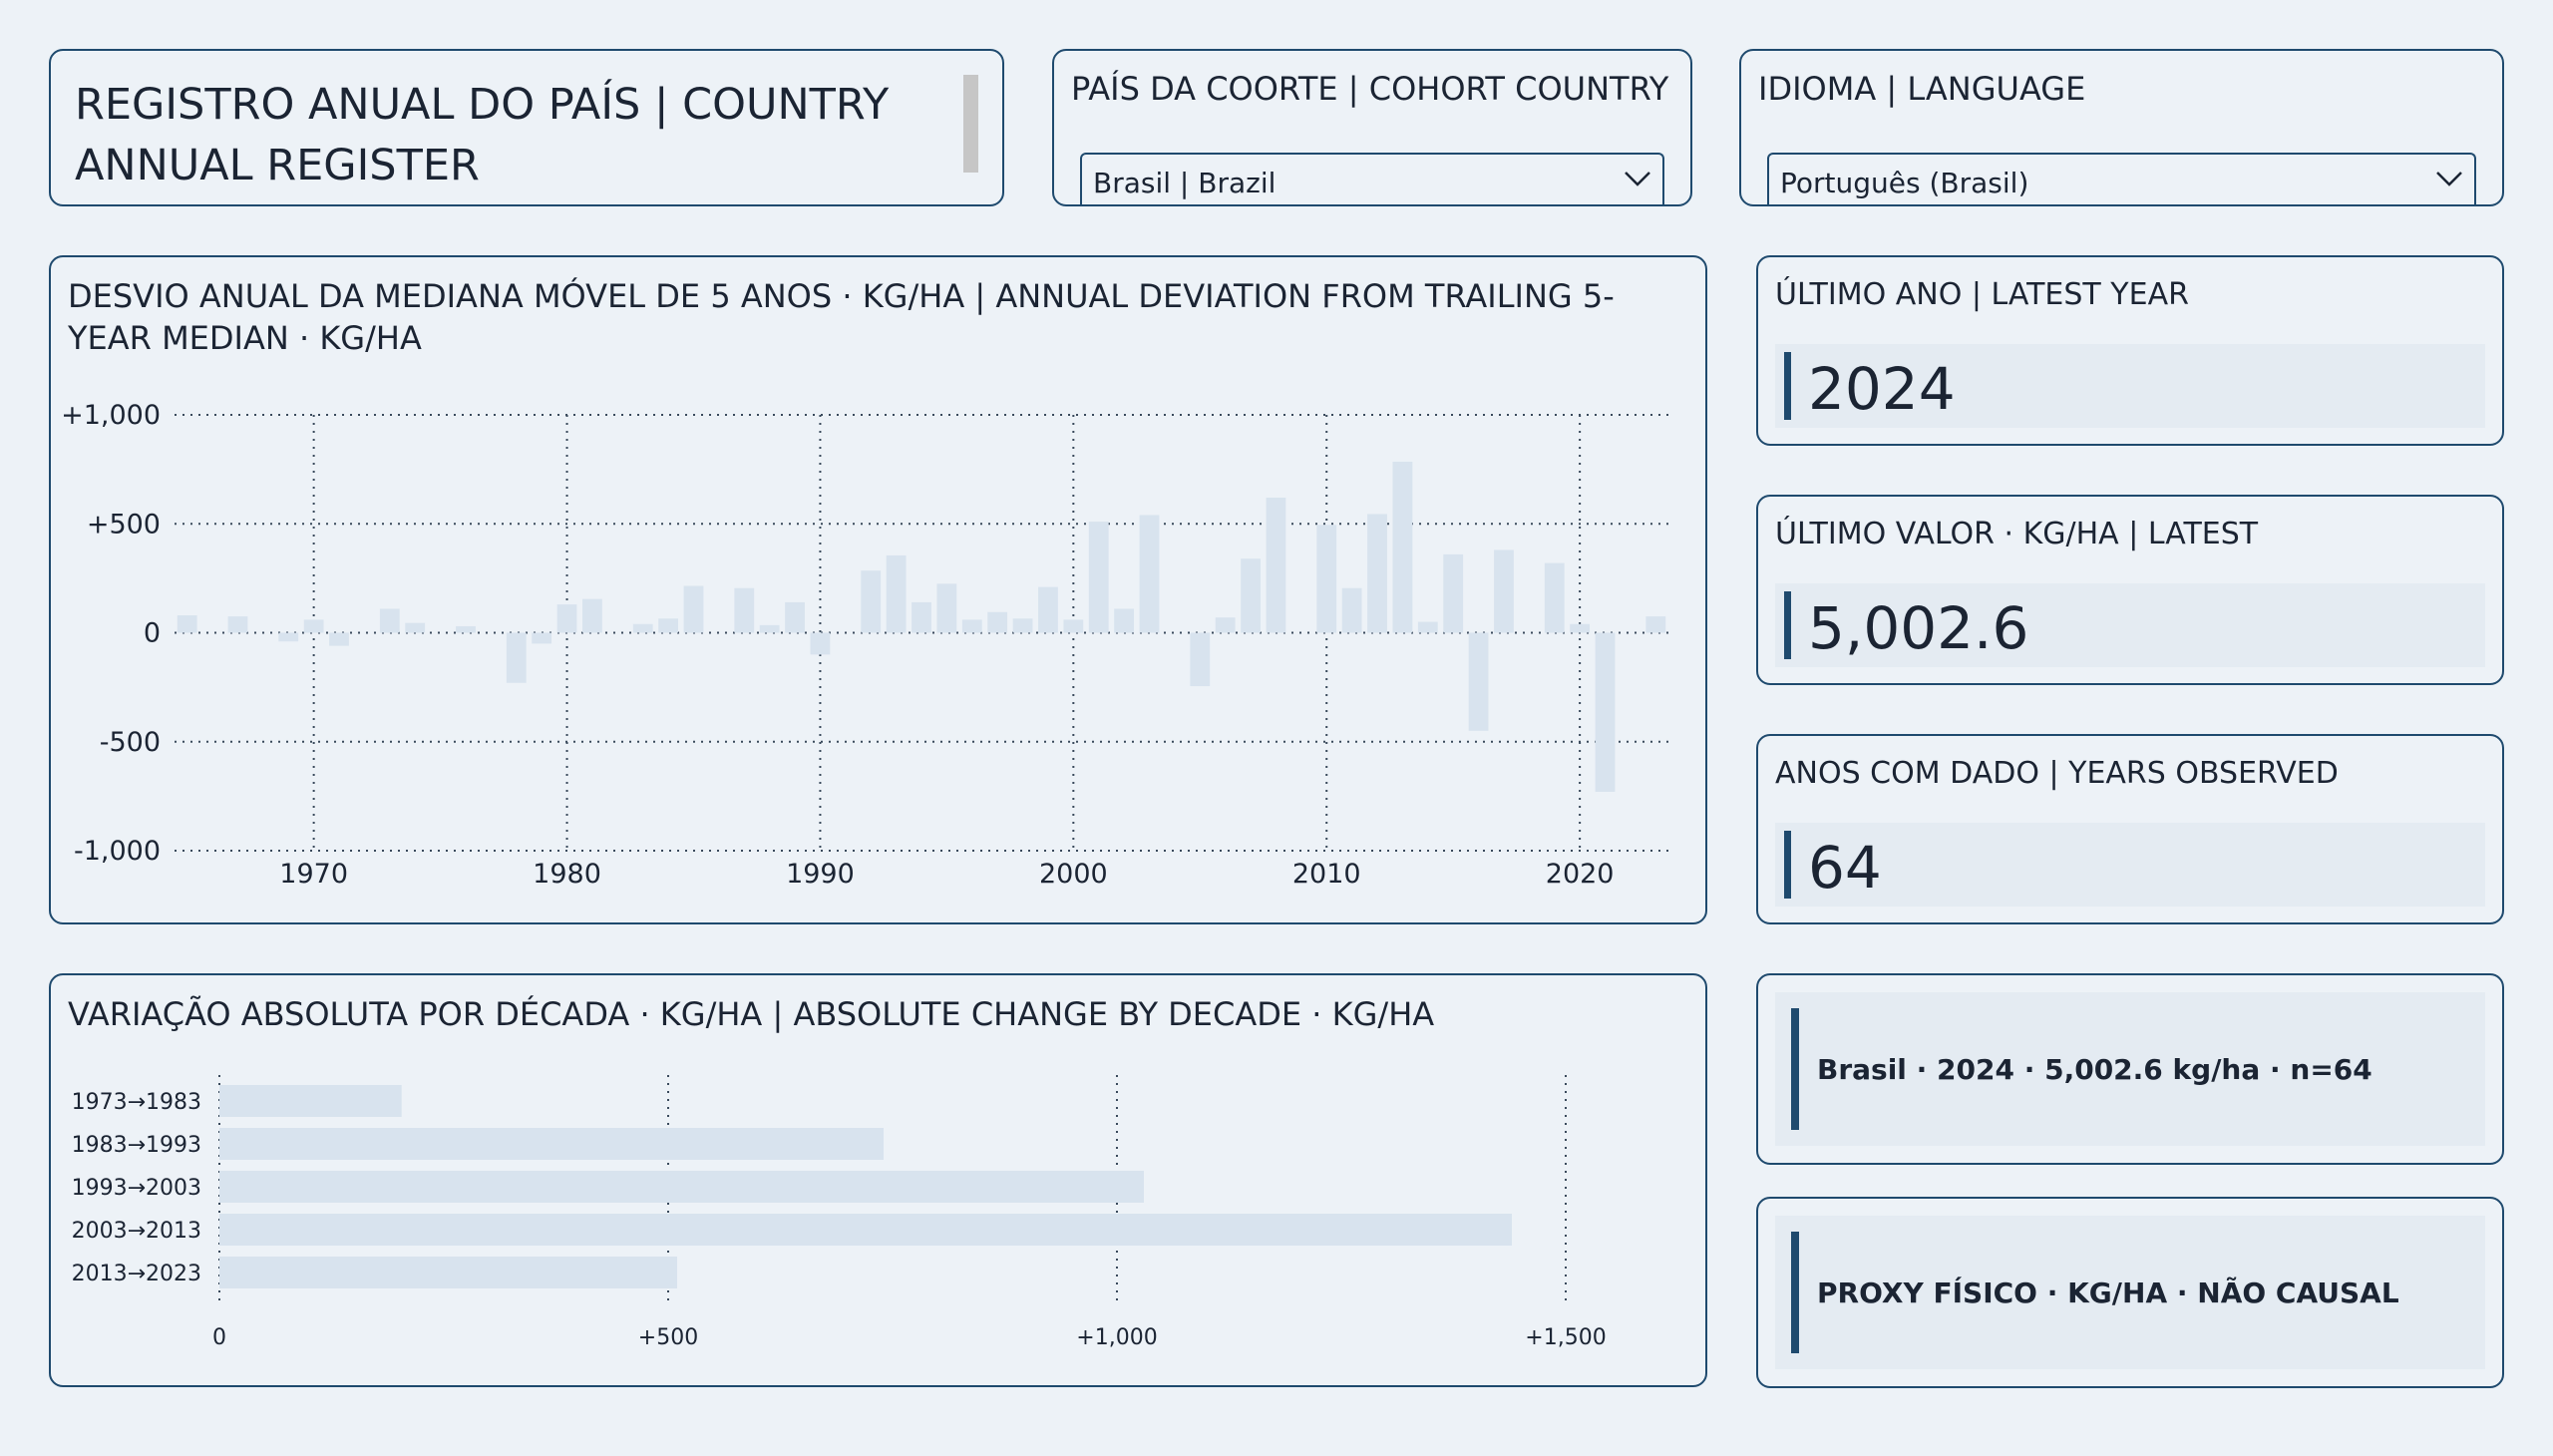 The height and width of the screenshot is (1456, 2553). What do you see at coordinates (2130, 865) in the screenshot?
I see `kpi-years-observed-box: 64` at bounding box center [2130, 865].